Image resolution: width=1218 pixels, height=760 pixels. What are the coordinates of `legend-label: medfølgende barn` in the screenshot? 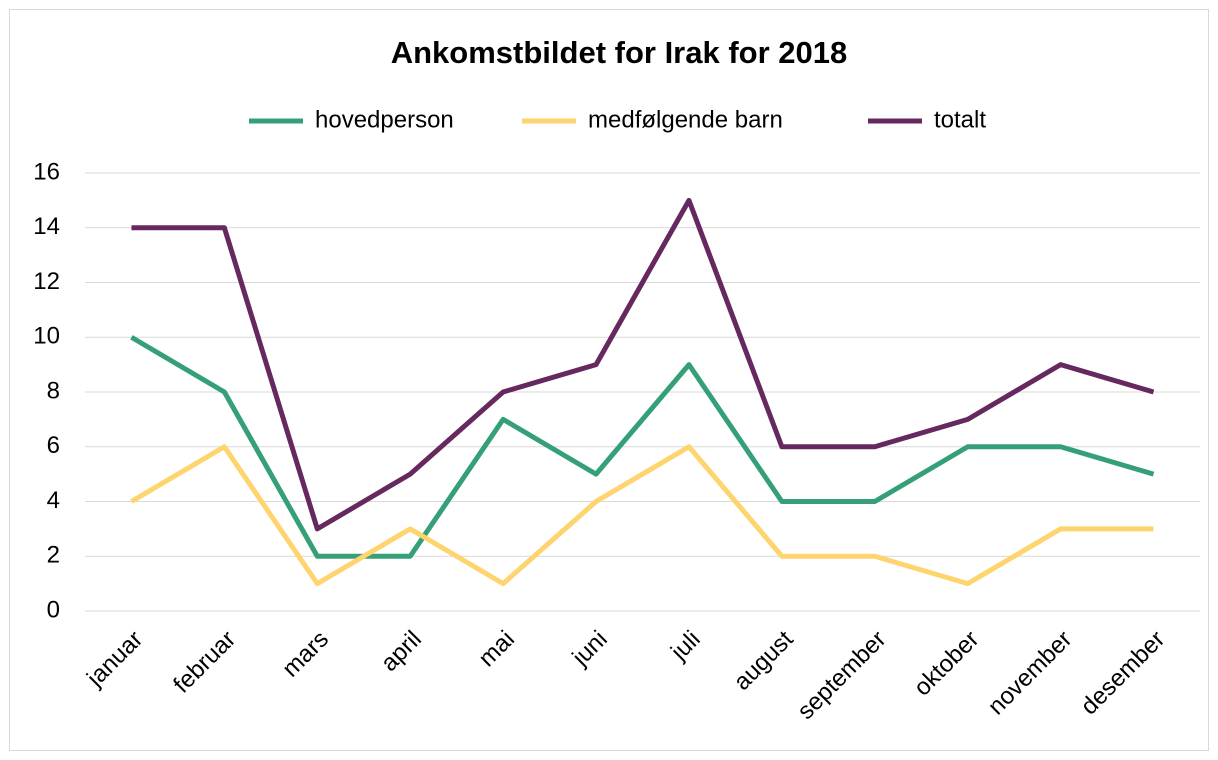 It's located at (685, 119).